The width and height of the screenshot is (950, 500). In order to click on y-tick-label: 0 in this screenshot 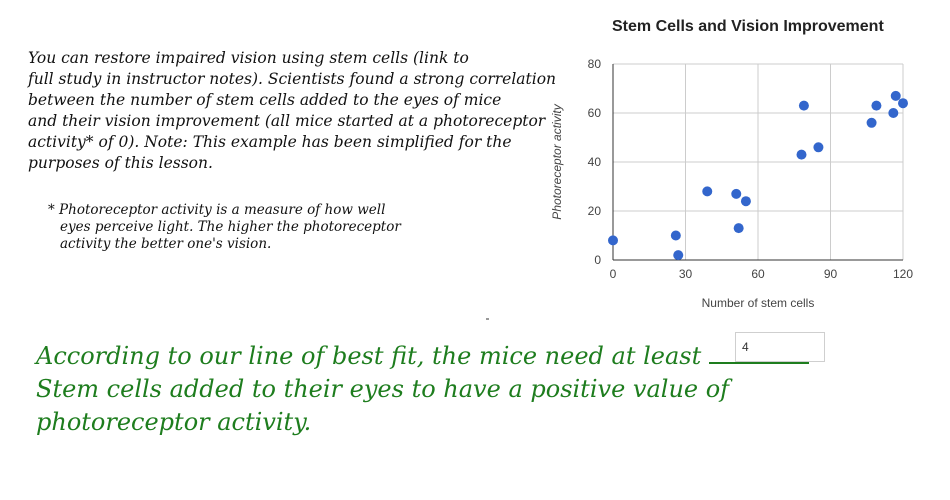, I will do `click(597, 260)`.